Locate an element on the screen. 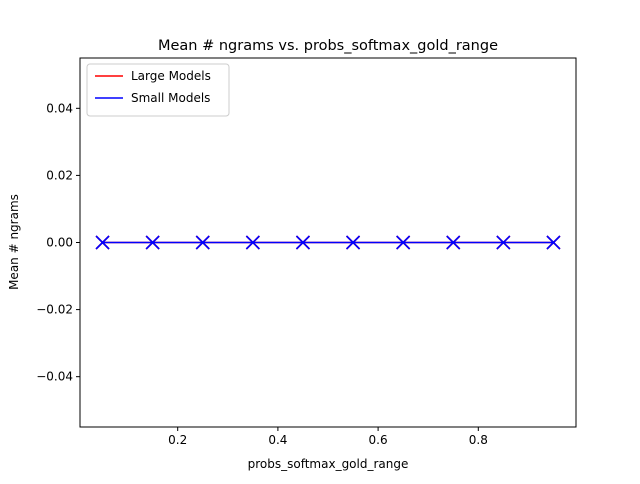 The image size is (640, 484). y-tick-label: 0.00 is located at coordinates (59, 243).